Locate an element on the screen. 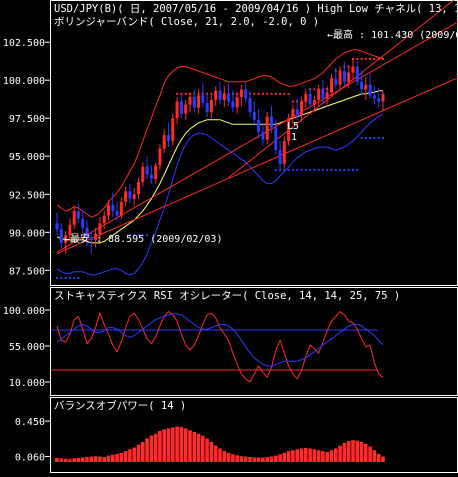  stochastic-axis-tick-label: 55.000 is located at coordinates (27, 347).